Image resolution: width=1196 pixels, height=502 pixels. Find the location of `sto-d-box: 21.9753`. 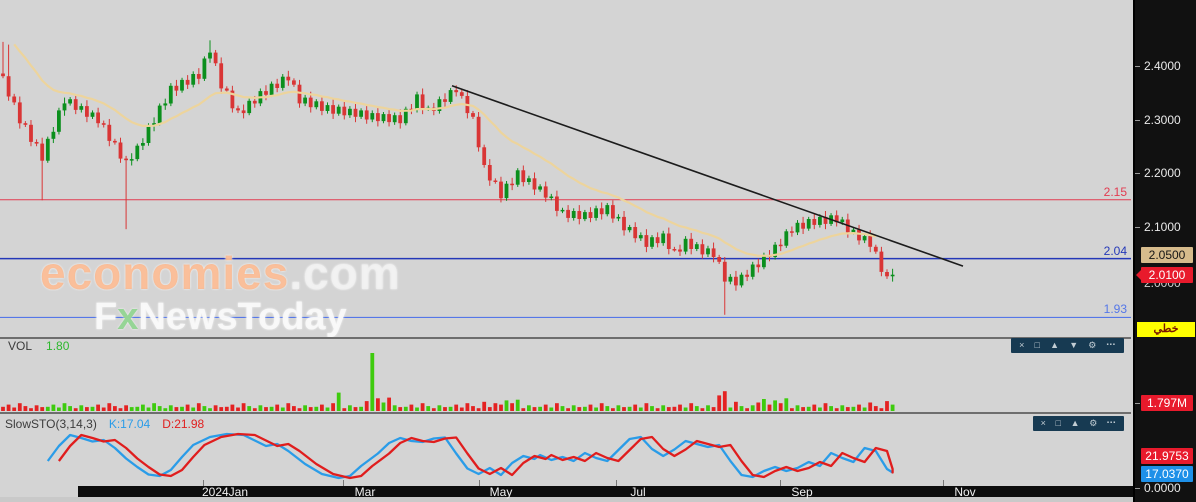

sto-d-box: 21.9753 is located at coordinates (1167, 456).